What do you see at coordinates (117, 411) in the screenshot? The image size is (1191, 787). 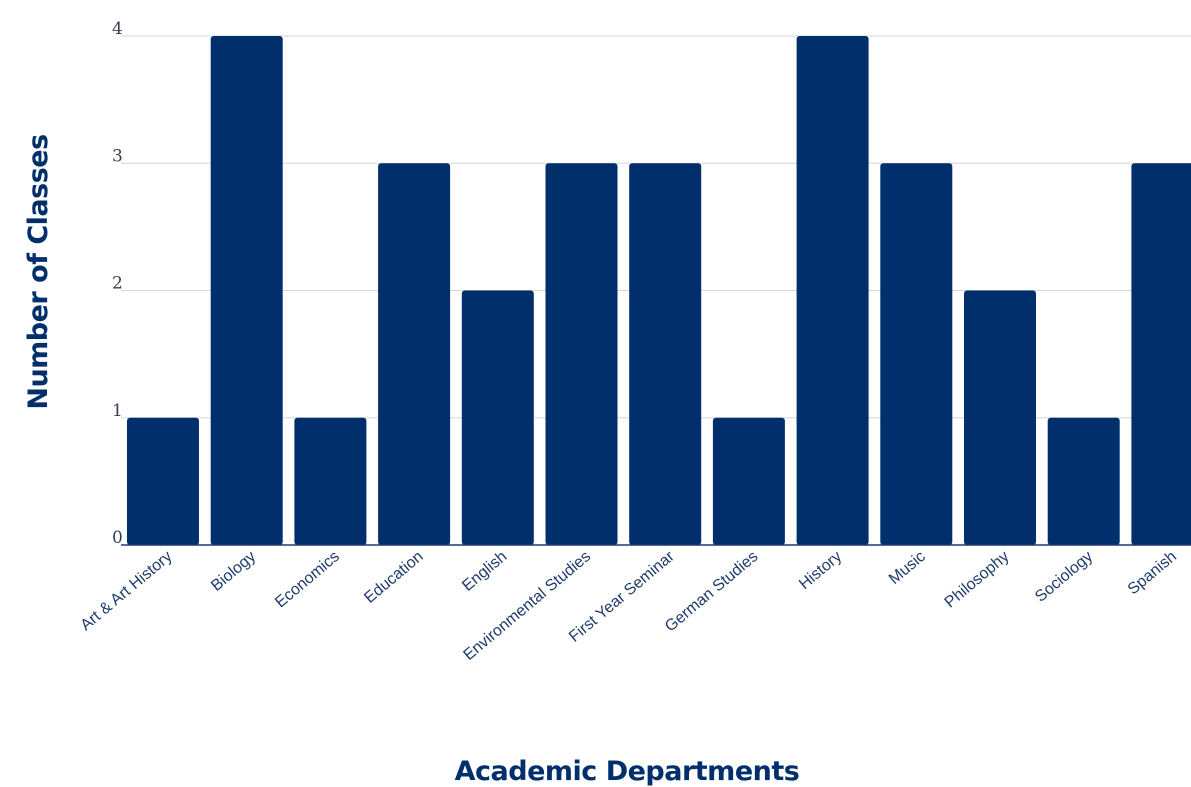 I see `y-tick-label-1: 1` at bounding box center [117, 411].